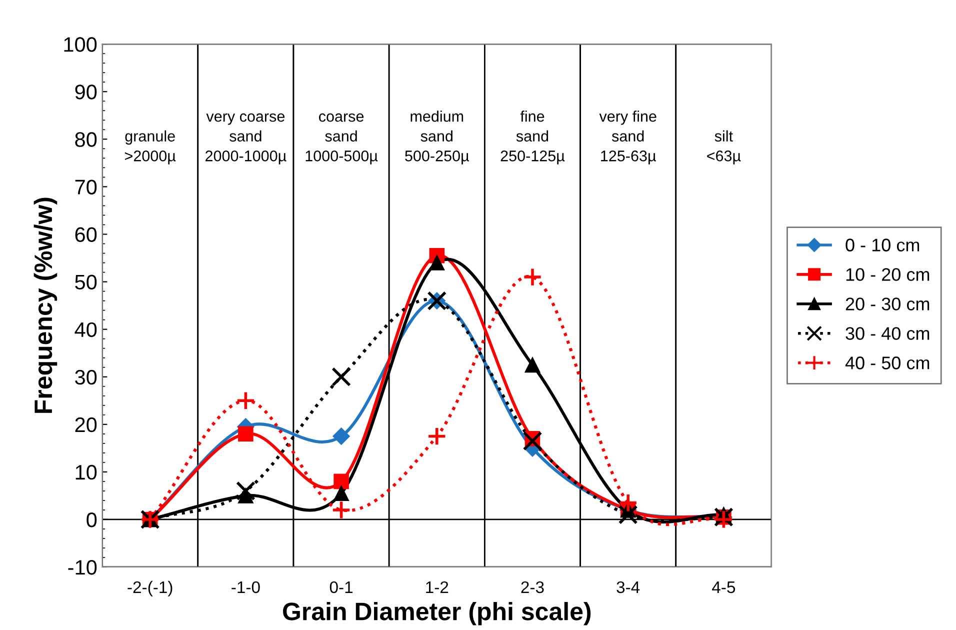  What do you see at coordinates (724, 588) in the screenshot?
I see `x-tick-label: 4-5` at bounding box center [724, 588].